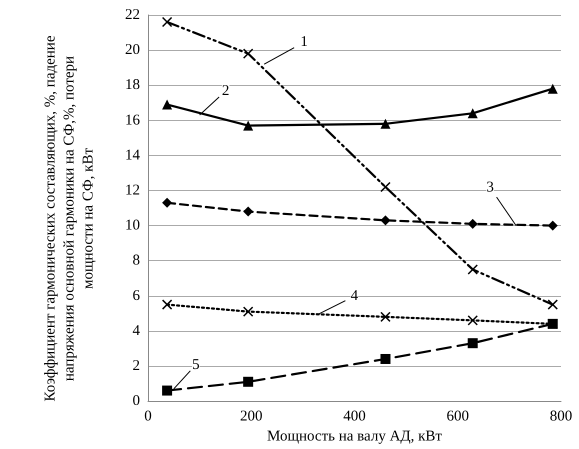 This screenshot has width=579, height=449. Describe the element at coordinates (70, 219) in the screenshot. I see `y-axis-title: Коэффициент гармонических составляющих, %, падение напряжения основной гармоники на СФ,%, потери мощности на СФ, кВт` at that location.